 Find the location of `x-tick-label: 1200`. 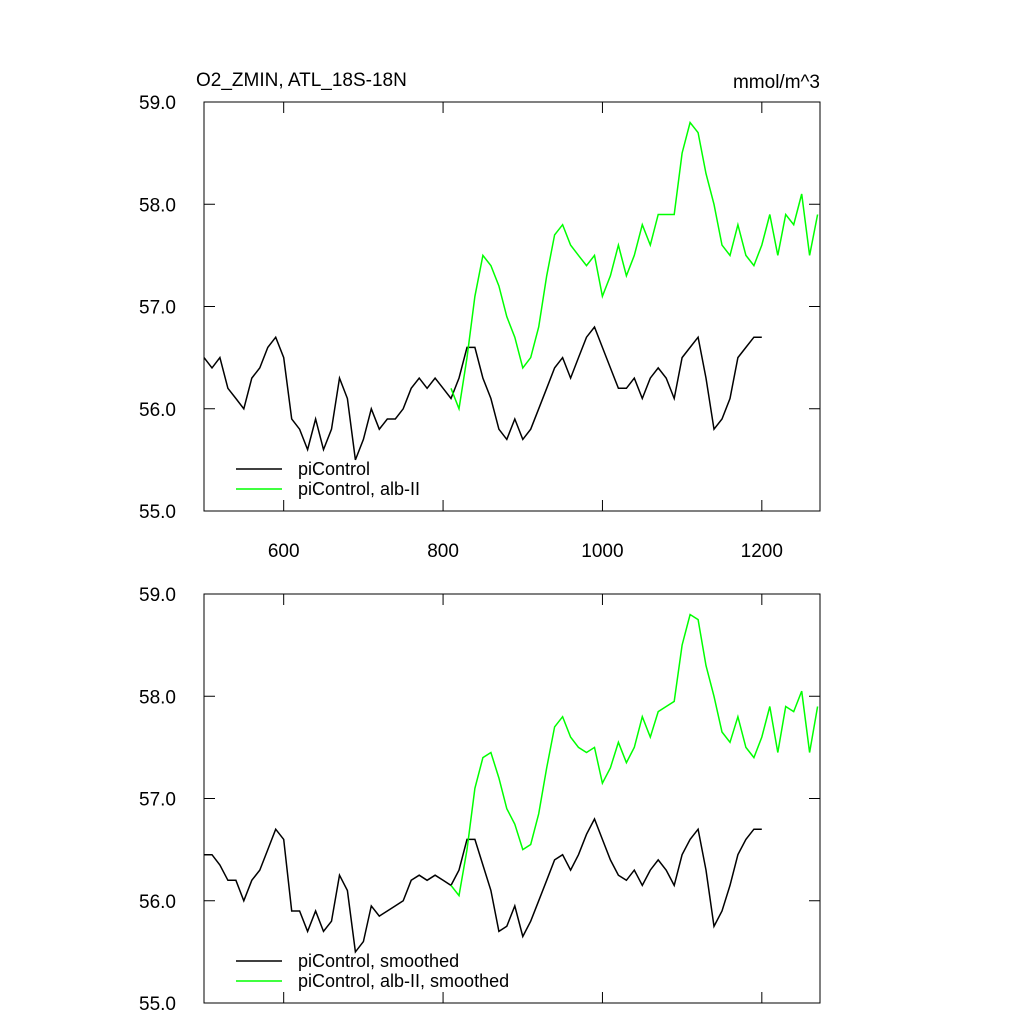

x-tick-label: 1200 is located at coordinates (762, 551).